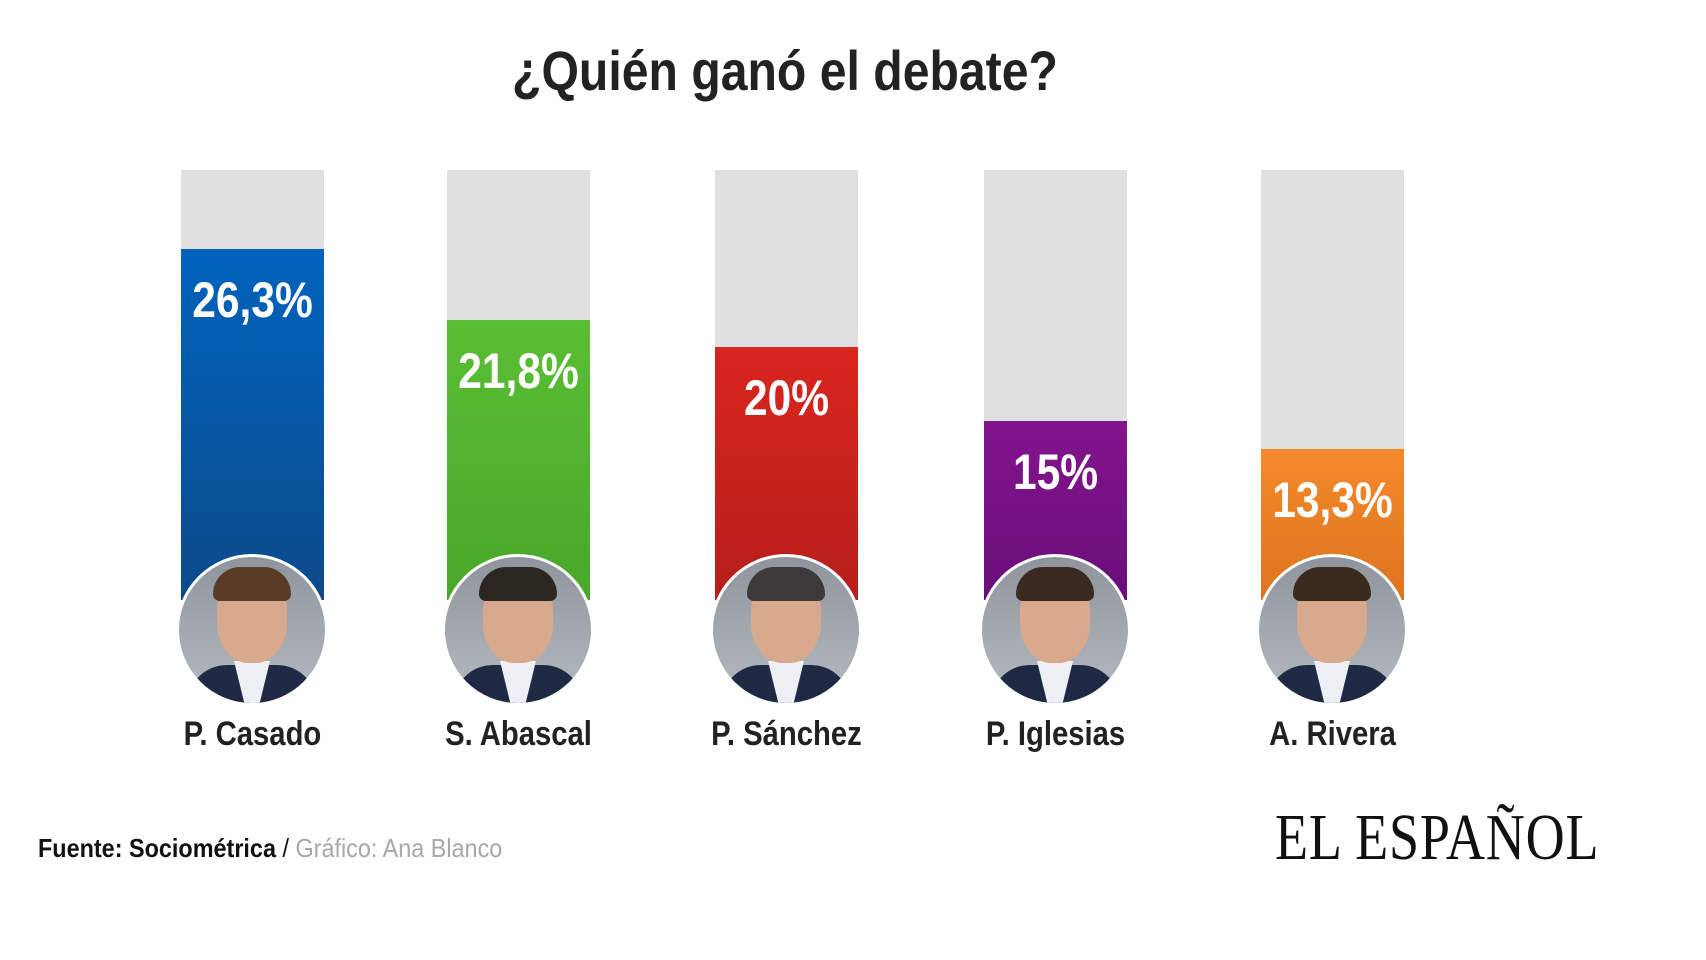 This screenshot has width=1706, height=960. I want to click on credit-text: Gráfico: Ana Blanco, so click(399, 848).